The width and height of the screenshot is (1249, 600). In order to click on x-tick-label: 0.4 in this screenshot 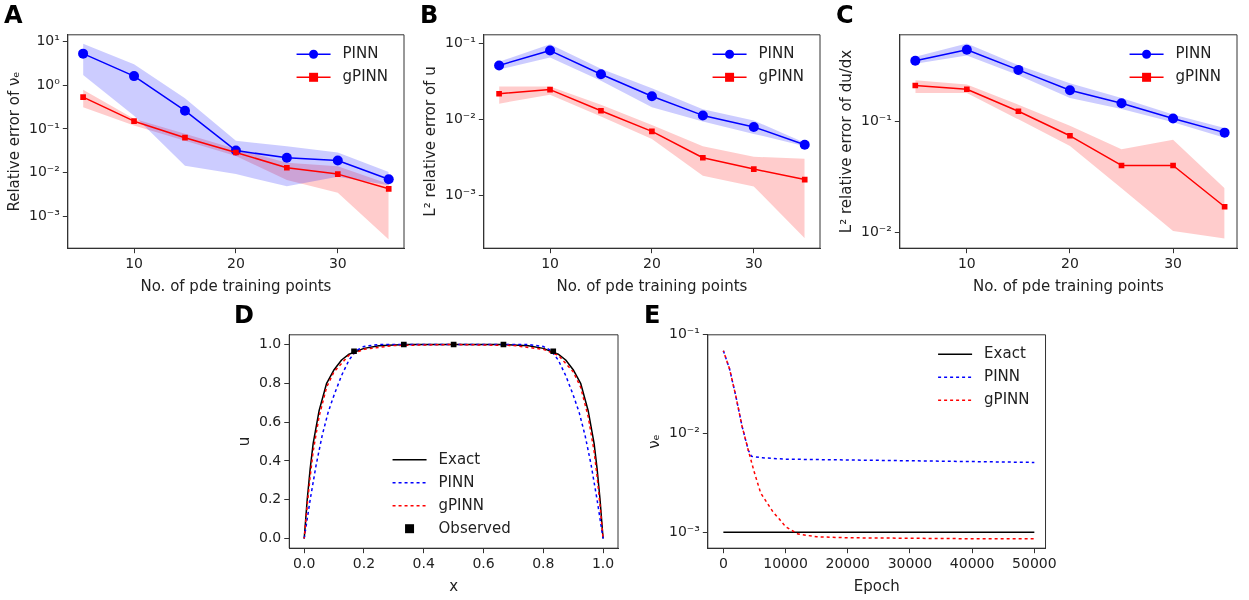, I will do `click(423, 563)`.